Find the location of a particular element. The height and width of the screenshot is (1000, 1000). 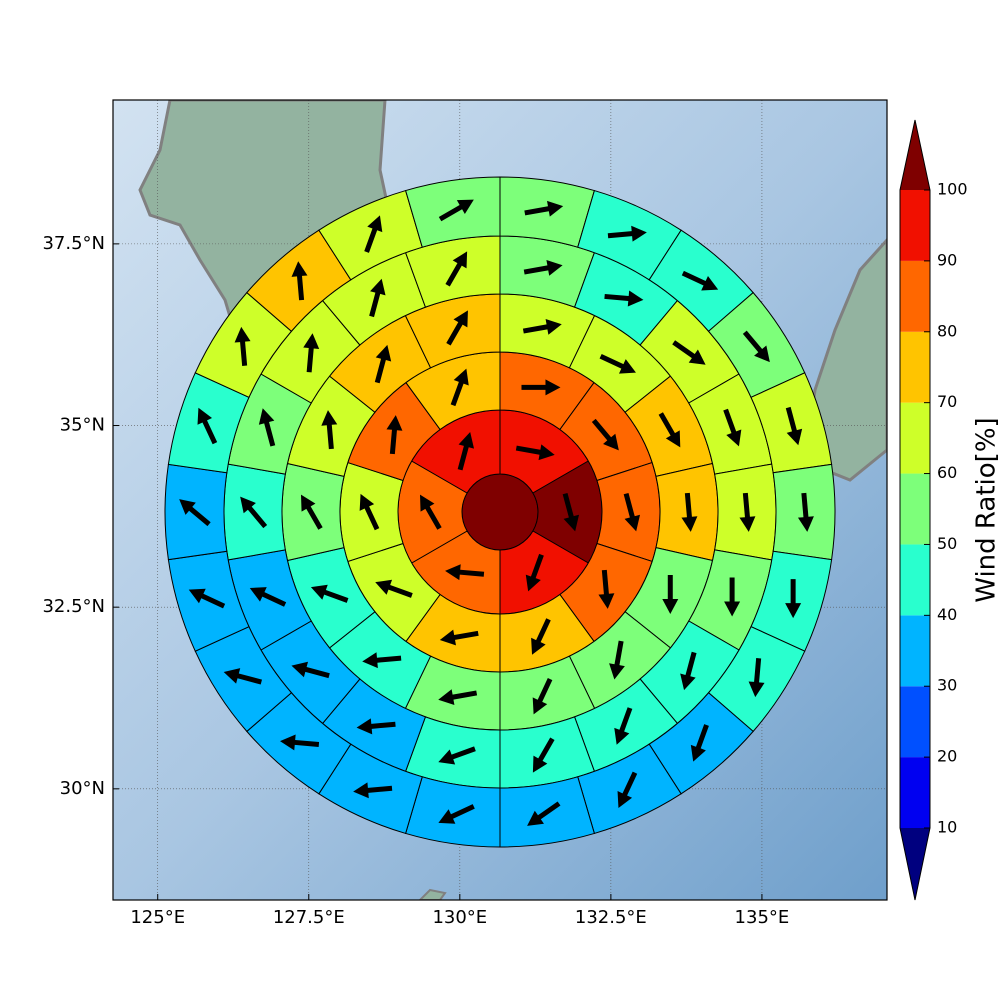

x-tick-label: 135°E is located at coordinates (762, 917).